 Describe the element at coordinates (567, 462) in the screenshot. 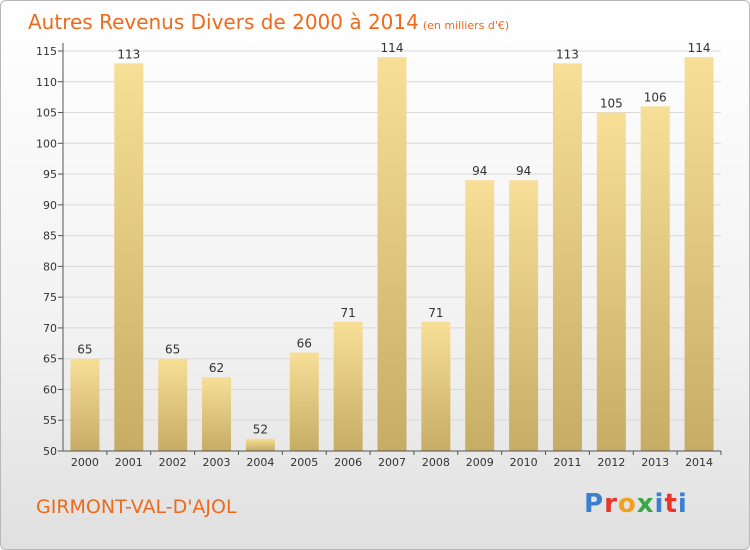

I see `x-tick-label: 2011` at that location.